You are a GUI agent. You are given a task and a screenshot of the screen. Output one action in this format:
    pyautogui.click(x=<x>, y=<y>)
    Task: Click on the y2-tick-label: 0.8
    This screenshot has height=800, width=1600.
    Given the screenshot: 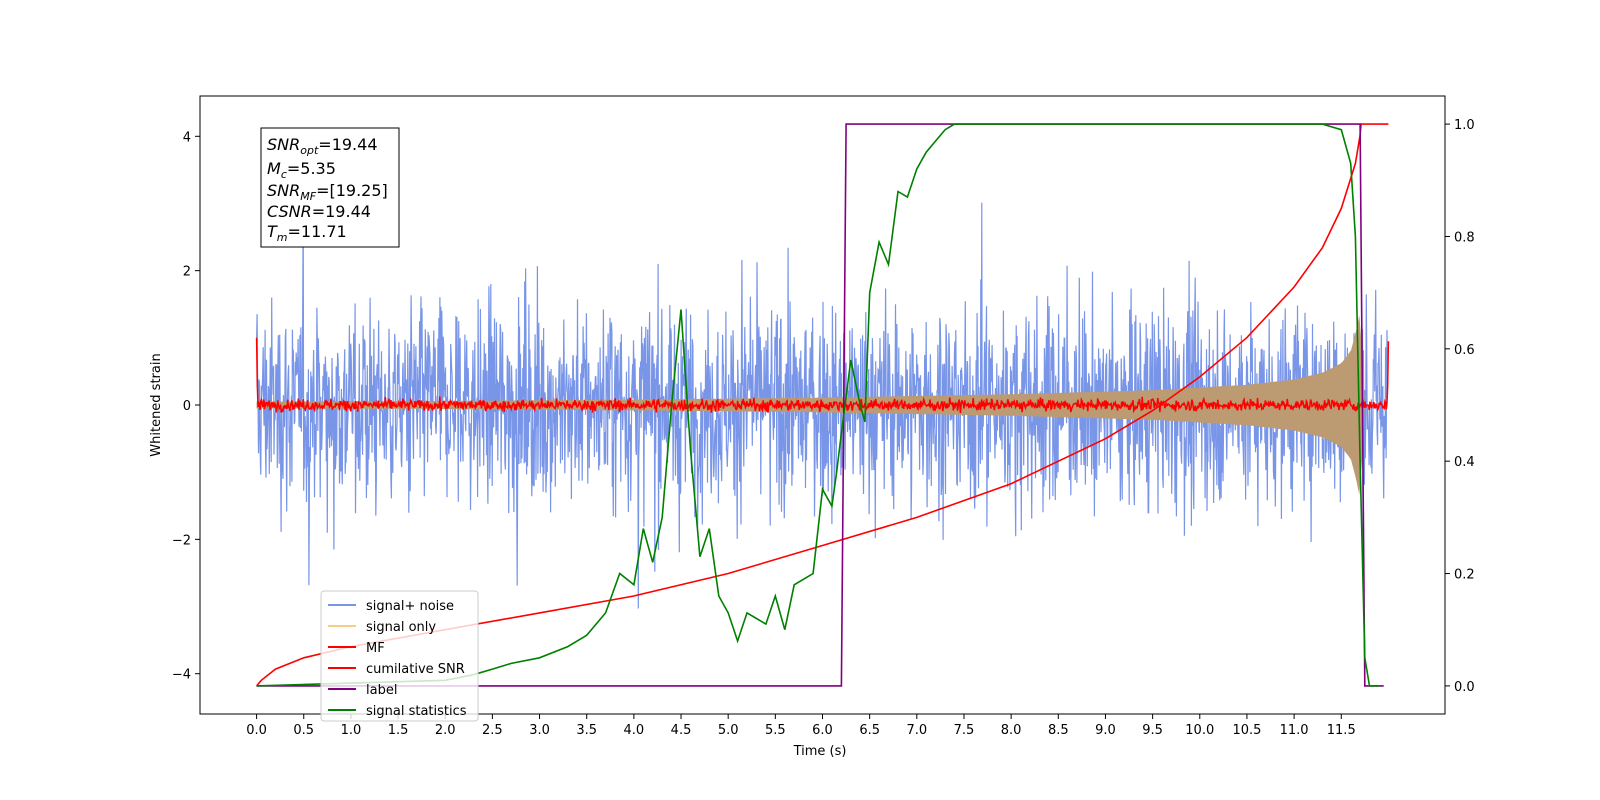 What is the action you would take?
    pyautogui.click(x=1464, y=237)
    